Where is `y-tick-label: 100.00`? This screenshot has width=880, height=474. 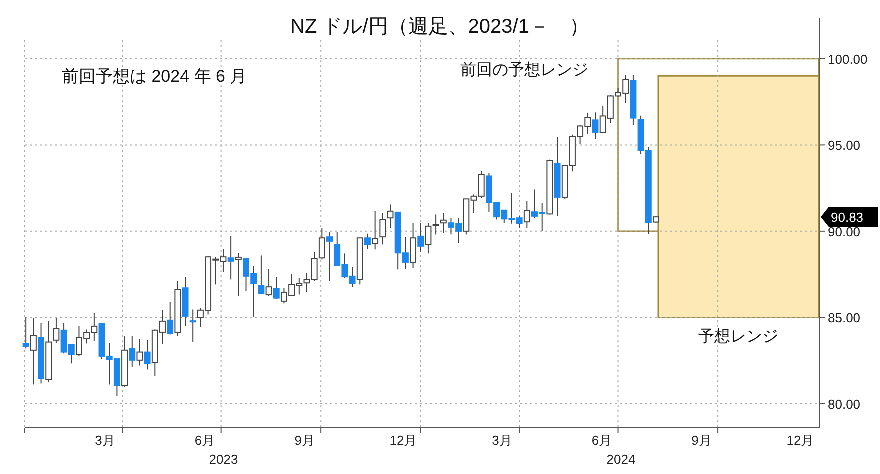 y-tick-label: 100.00 is located at coordinates (848, 59).